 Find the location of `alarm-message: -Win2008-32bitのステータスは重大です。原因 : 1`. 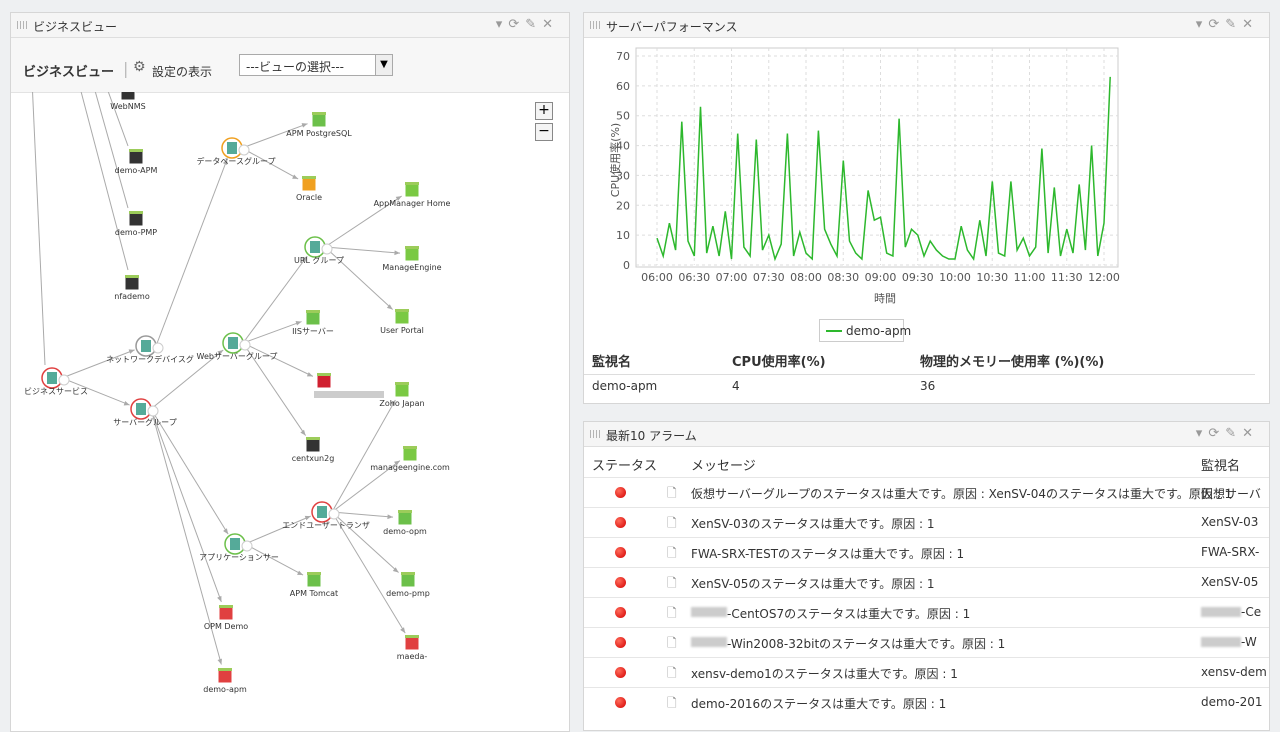

alarm-message: -Win2008-32bitのステータスは重大です。原因 : 1 is located at coordinates (866, 644).